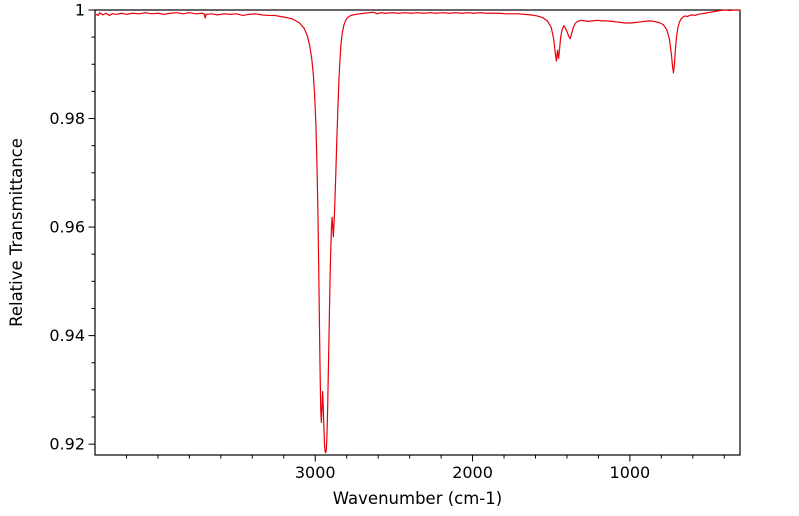  I want to click on x-axis: 3000 2000 1000, so click(425, 468).